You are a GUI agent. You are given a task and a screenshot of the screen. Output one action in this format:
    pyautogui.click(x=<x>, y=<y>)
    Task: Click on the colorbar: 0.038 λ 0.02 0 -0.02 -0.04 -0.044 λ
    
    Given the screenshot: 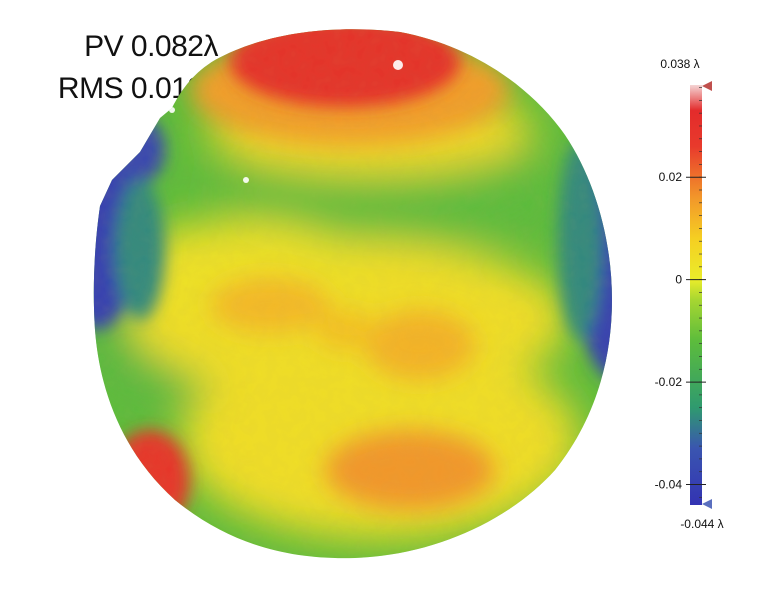 What is the action you would take?
    pyautogui.click(x=689, y=294)
    